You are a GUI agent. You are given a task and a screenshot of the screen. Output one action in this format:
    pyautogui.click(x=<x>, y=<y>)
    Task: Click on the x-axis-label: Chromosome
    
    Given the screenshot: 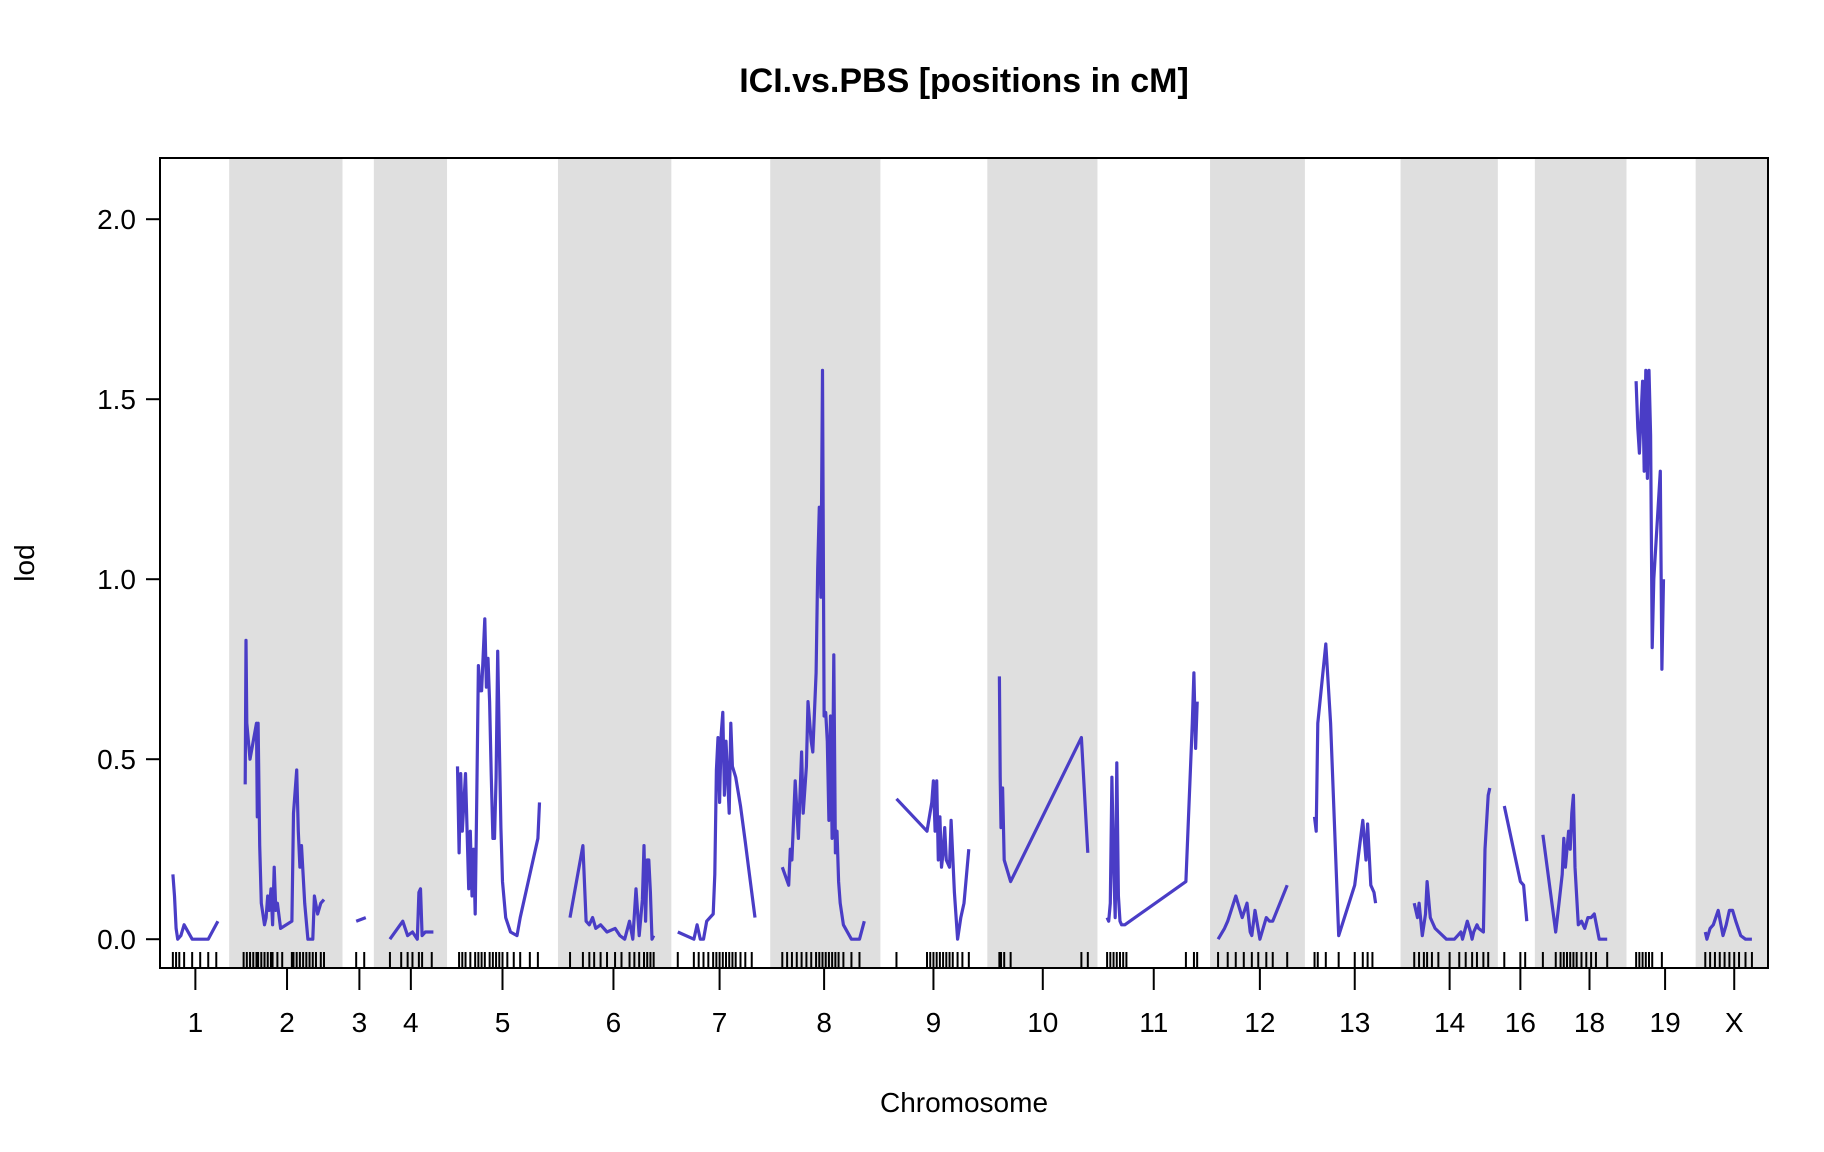 What is the action you would take?
    pyautogui.click(x=964, y=1102)
    